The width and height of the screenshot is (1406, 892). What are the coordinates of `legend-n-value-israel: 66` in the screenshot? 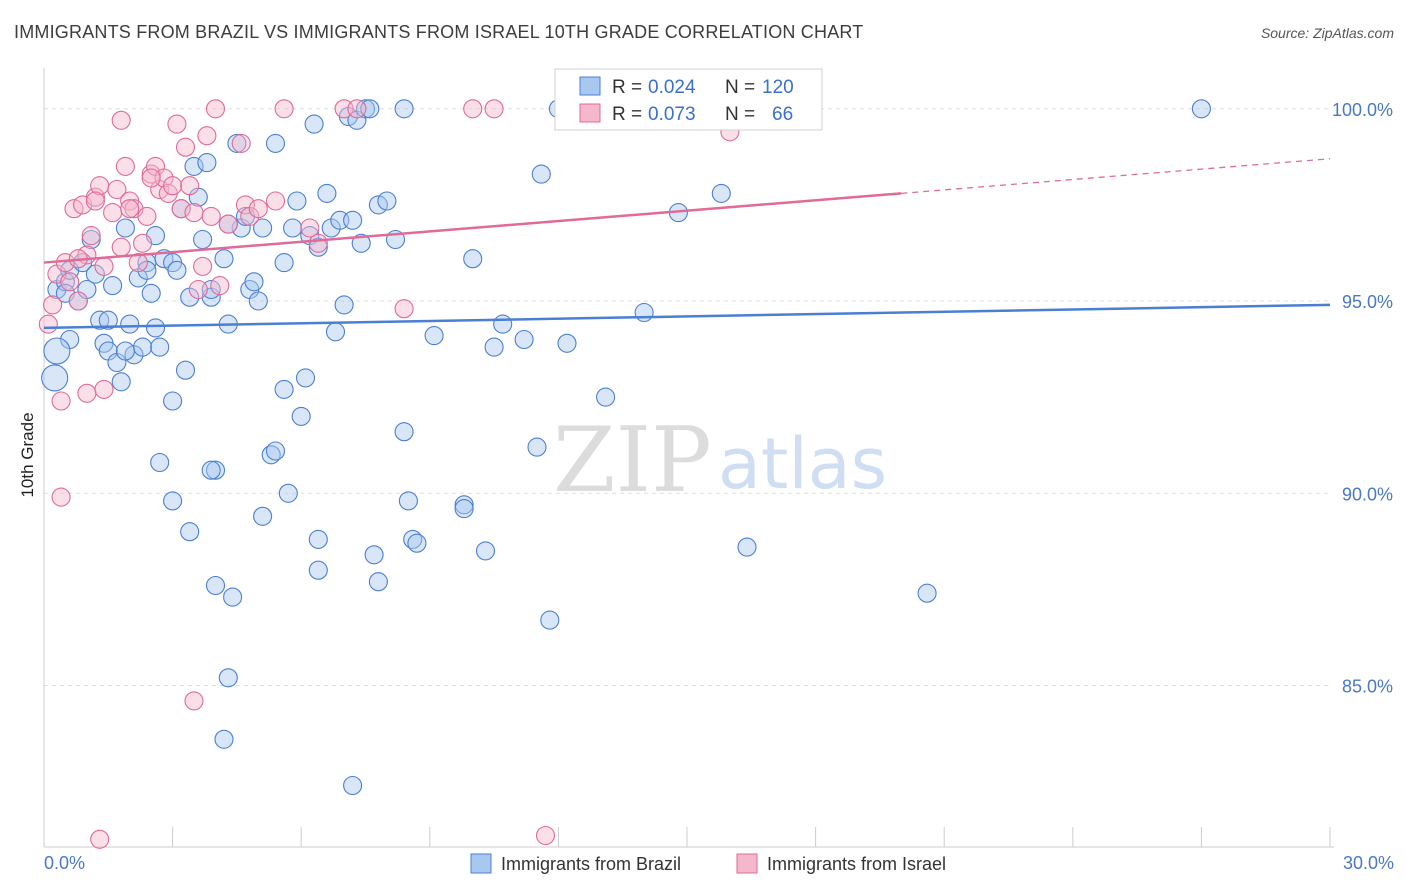 It's located at (782, 114).